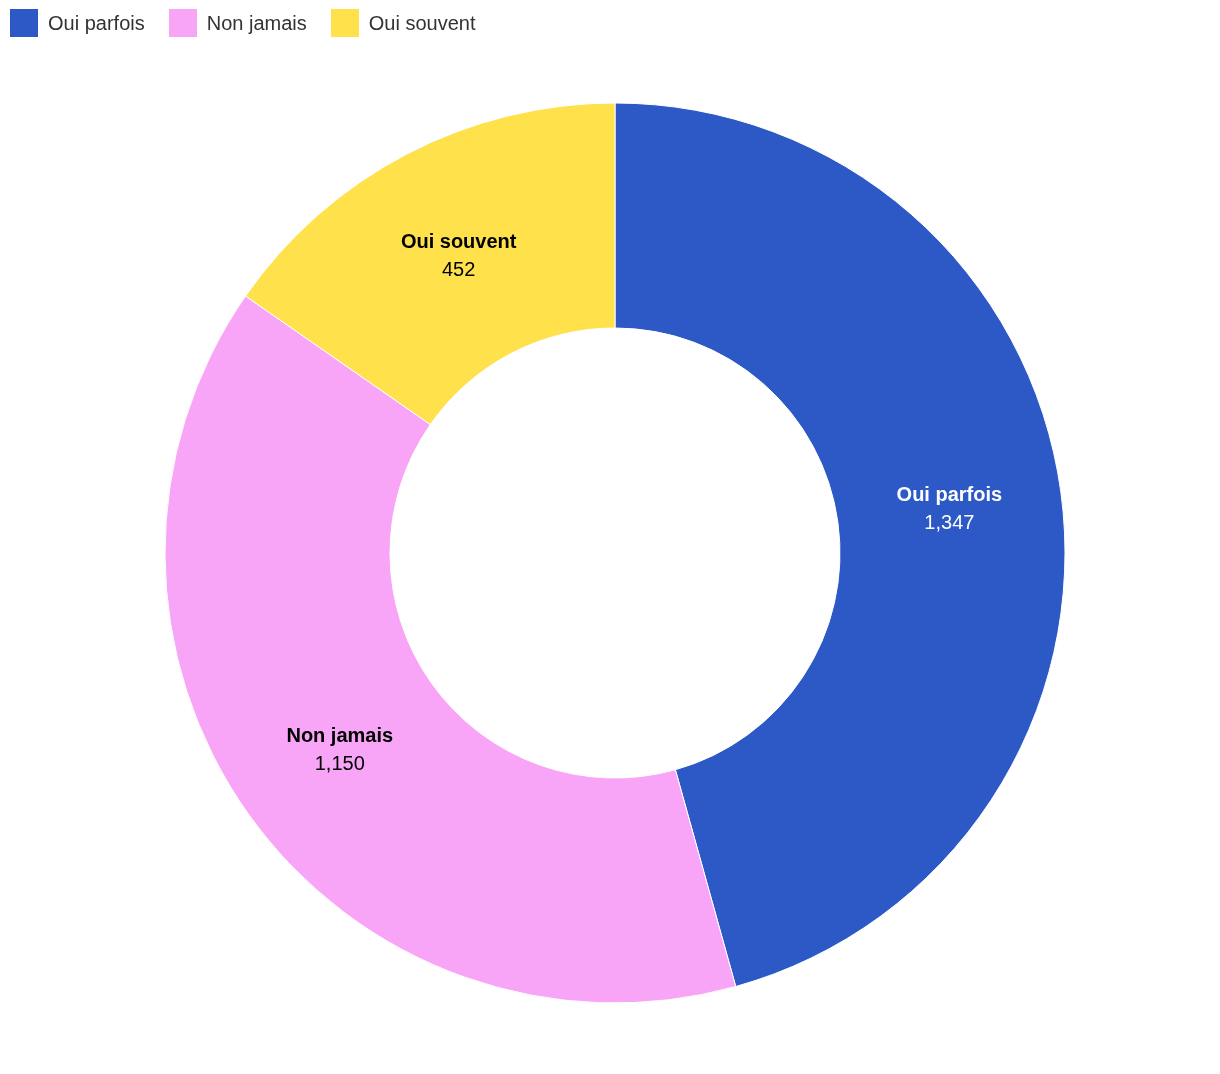 Image resolution: width=1220 pixels, height=1074 pixels. Describe the element at coordinates (339, 763) in the screenshot. I see `data-label: 1,150` at that location.